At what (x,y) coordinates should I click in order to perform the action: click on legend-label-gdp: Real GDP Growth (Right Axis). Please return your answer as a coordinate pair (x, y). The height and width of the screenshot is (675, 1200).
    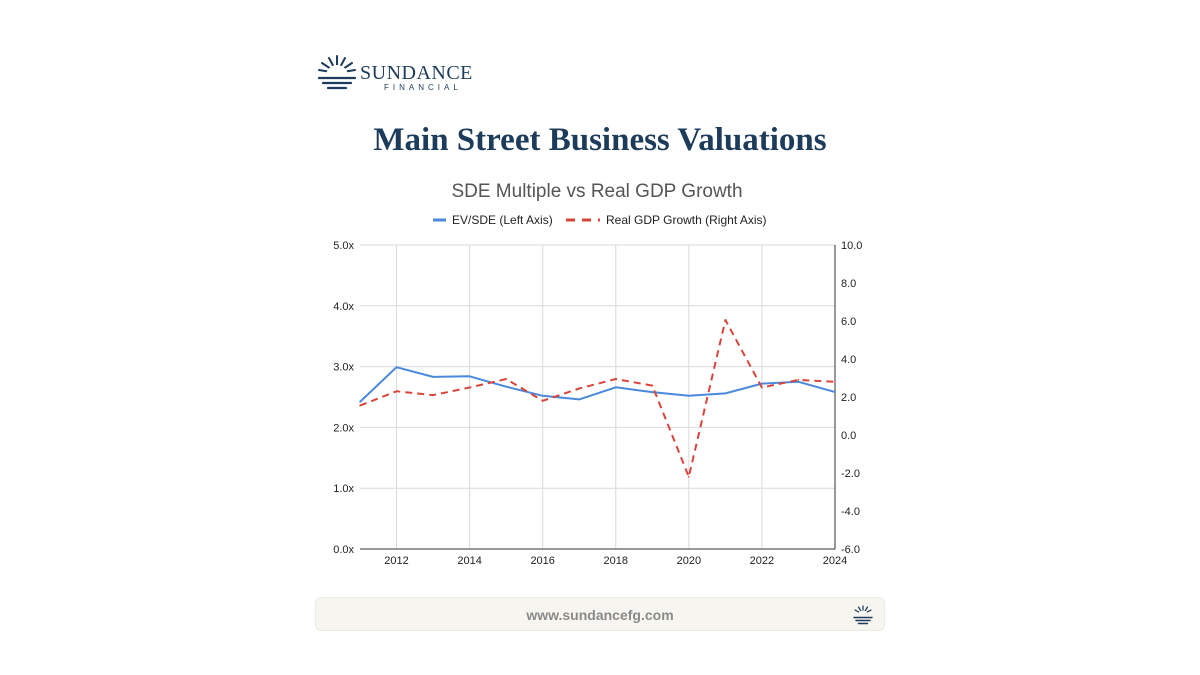
    Looking at the image, I should click on (686, 220).